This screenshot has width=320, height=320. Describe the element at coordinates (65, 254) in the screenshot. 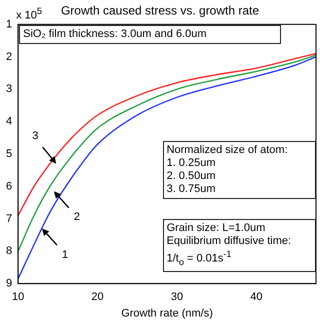

I see `annotation: 1` at that location.